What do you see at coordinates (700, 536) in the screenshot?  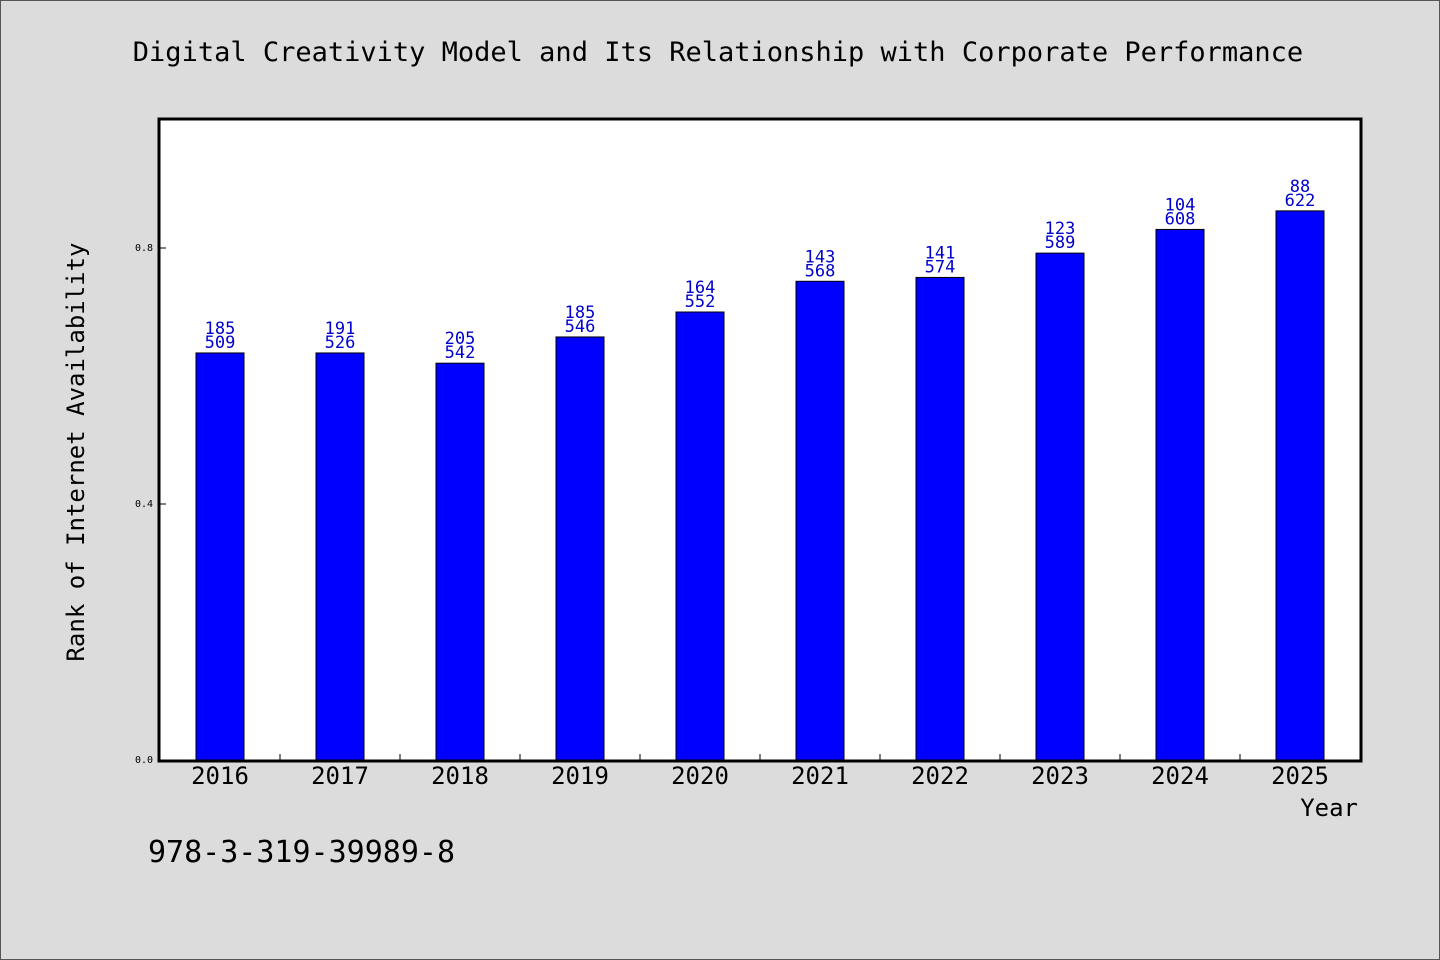 I see `bar-2020` at bounding box center [700, 536].